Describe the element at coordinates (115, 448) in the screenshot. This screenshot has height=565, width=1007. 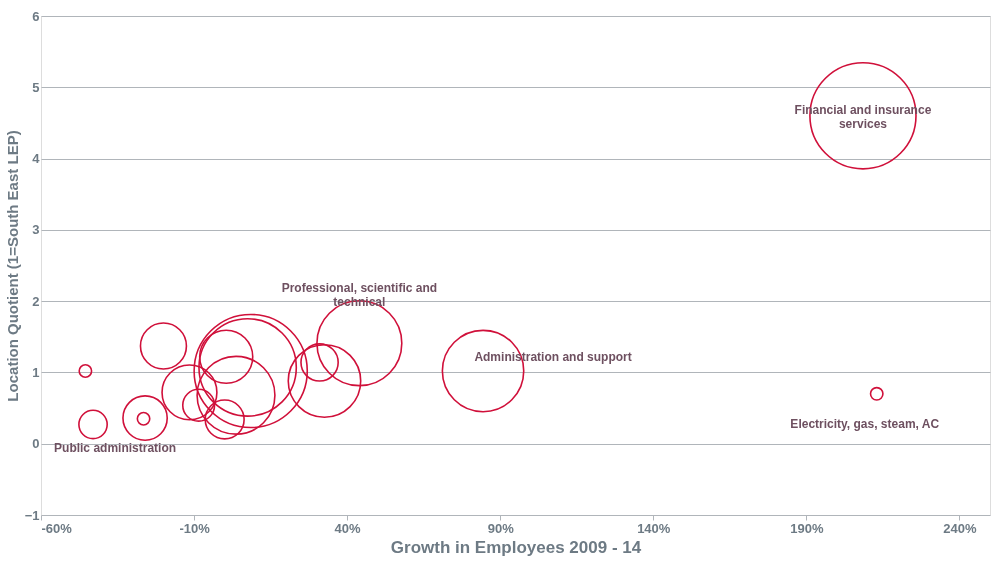
I see `annotation: Public administration` at that location.